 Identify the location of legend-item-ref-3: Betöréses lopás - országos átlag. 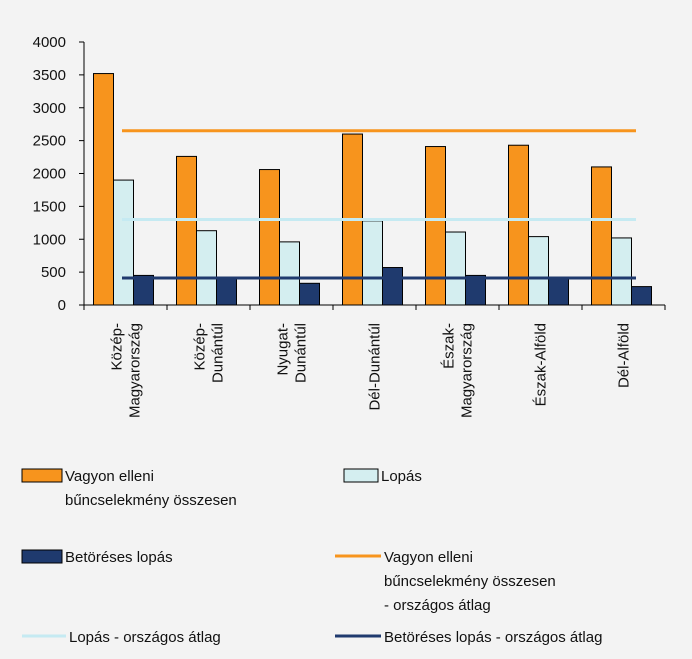
(493, 637).